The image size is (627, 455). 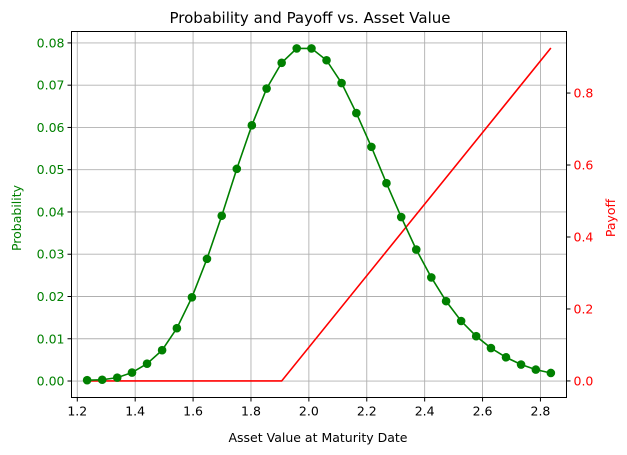 I want to click on left-y-tick-label: 0.03, so click(x=51, y=254).